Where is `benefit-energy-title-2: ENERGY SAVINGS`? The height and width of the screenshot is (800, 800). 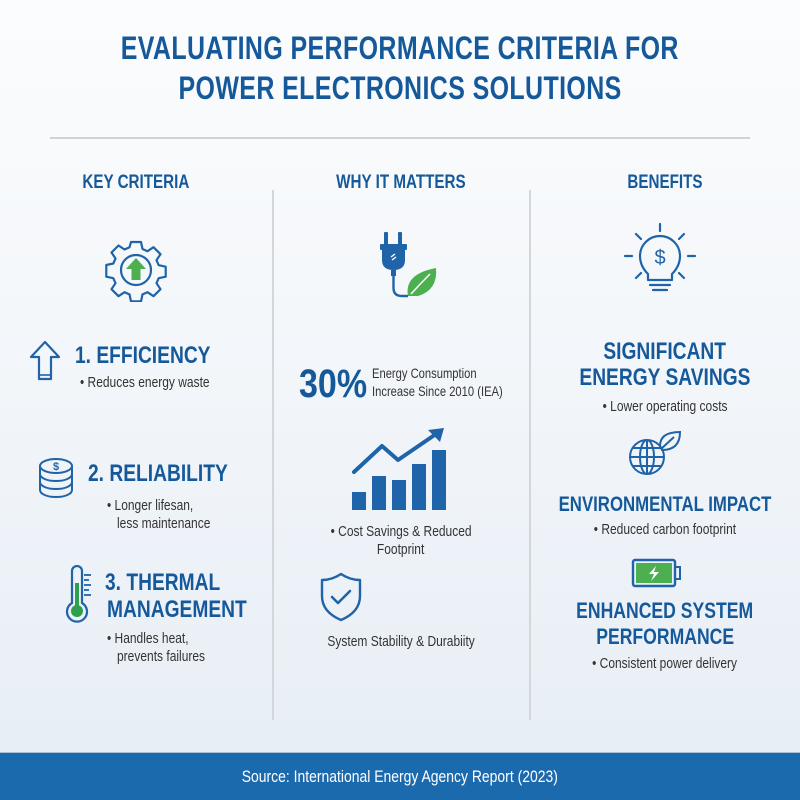
benefit-energy-title-2: ENERGY SAVINGS is located at coordinates (665, 377).